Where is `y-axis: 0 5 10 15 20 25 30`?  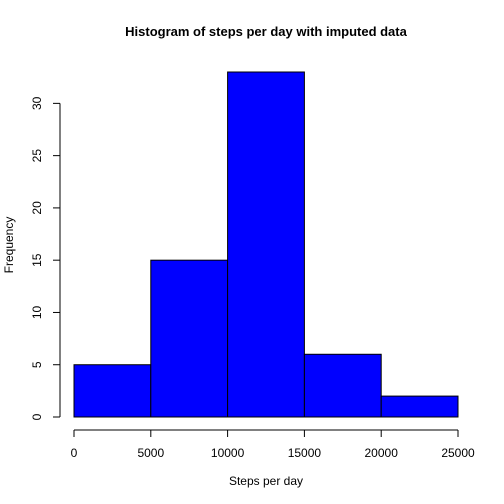 y-axis: 0 5 10 15 20 25 30 is located at coordinates (45, 258).